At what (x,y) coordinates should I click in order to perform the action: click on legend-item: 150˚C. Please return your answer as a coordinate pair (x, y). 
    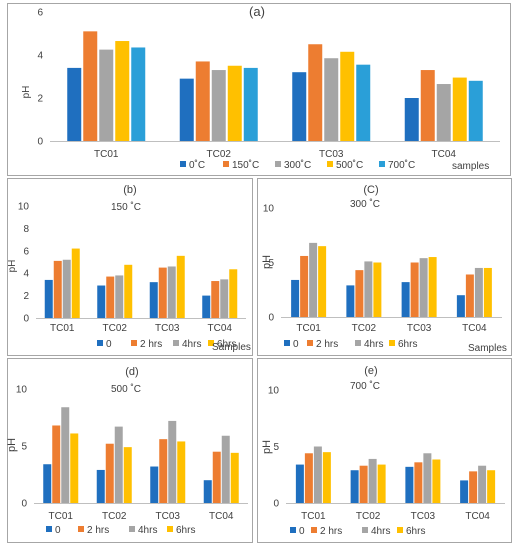
    Looking at the image, I should click on (241, 165).